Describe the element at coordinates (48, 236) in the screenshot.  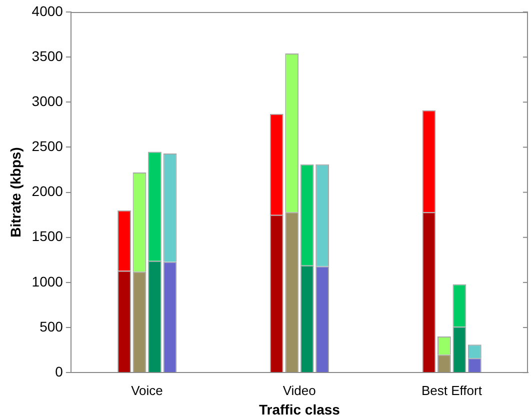
I see `y-tick-label: 1500` at that location.